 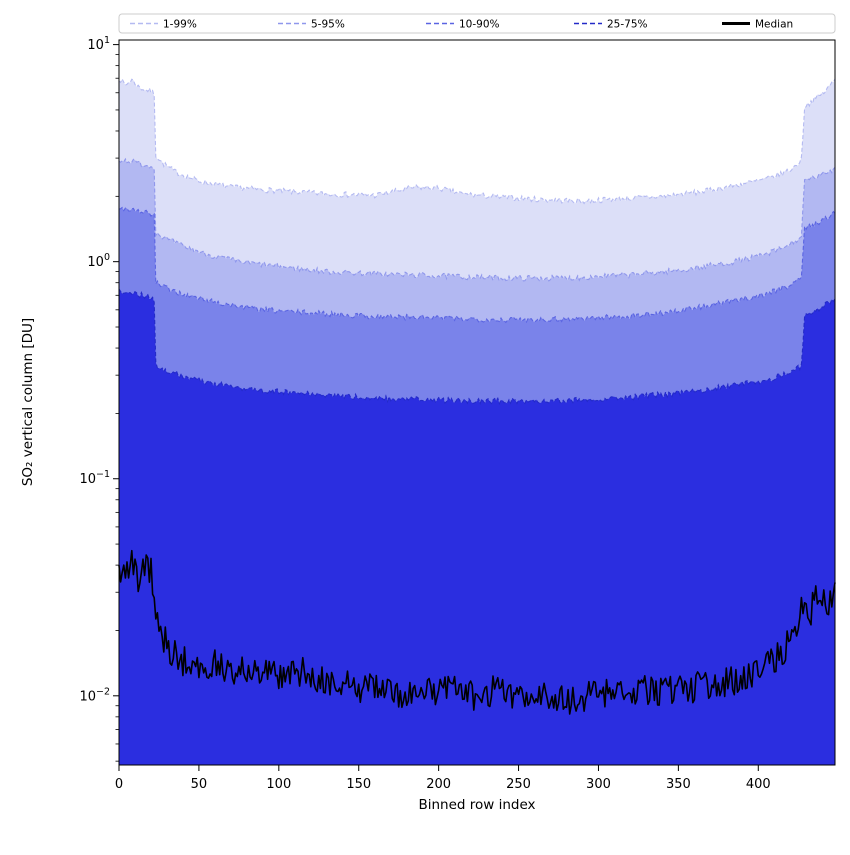 What do you see at coordinates (477, 141) in the screenshot?
I see `band-1-99--edge` at bounding box center [477, 141].